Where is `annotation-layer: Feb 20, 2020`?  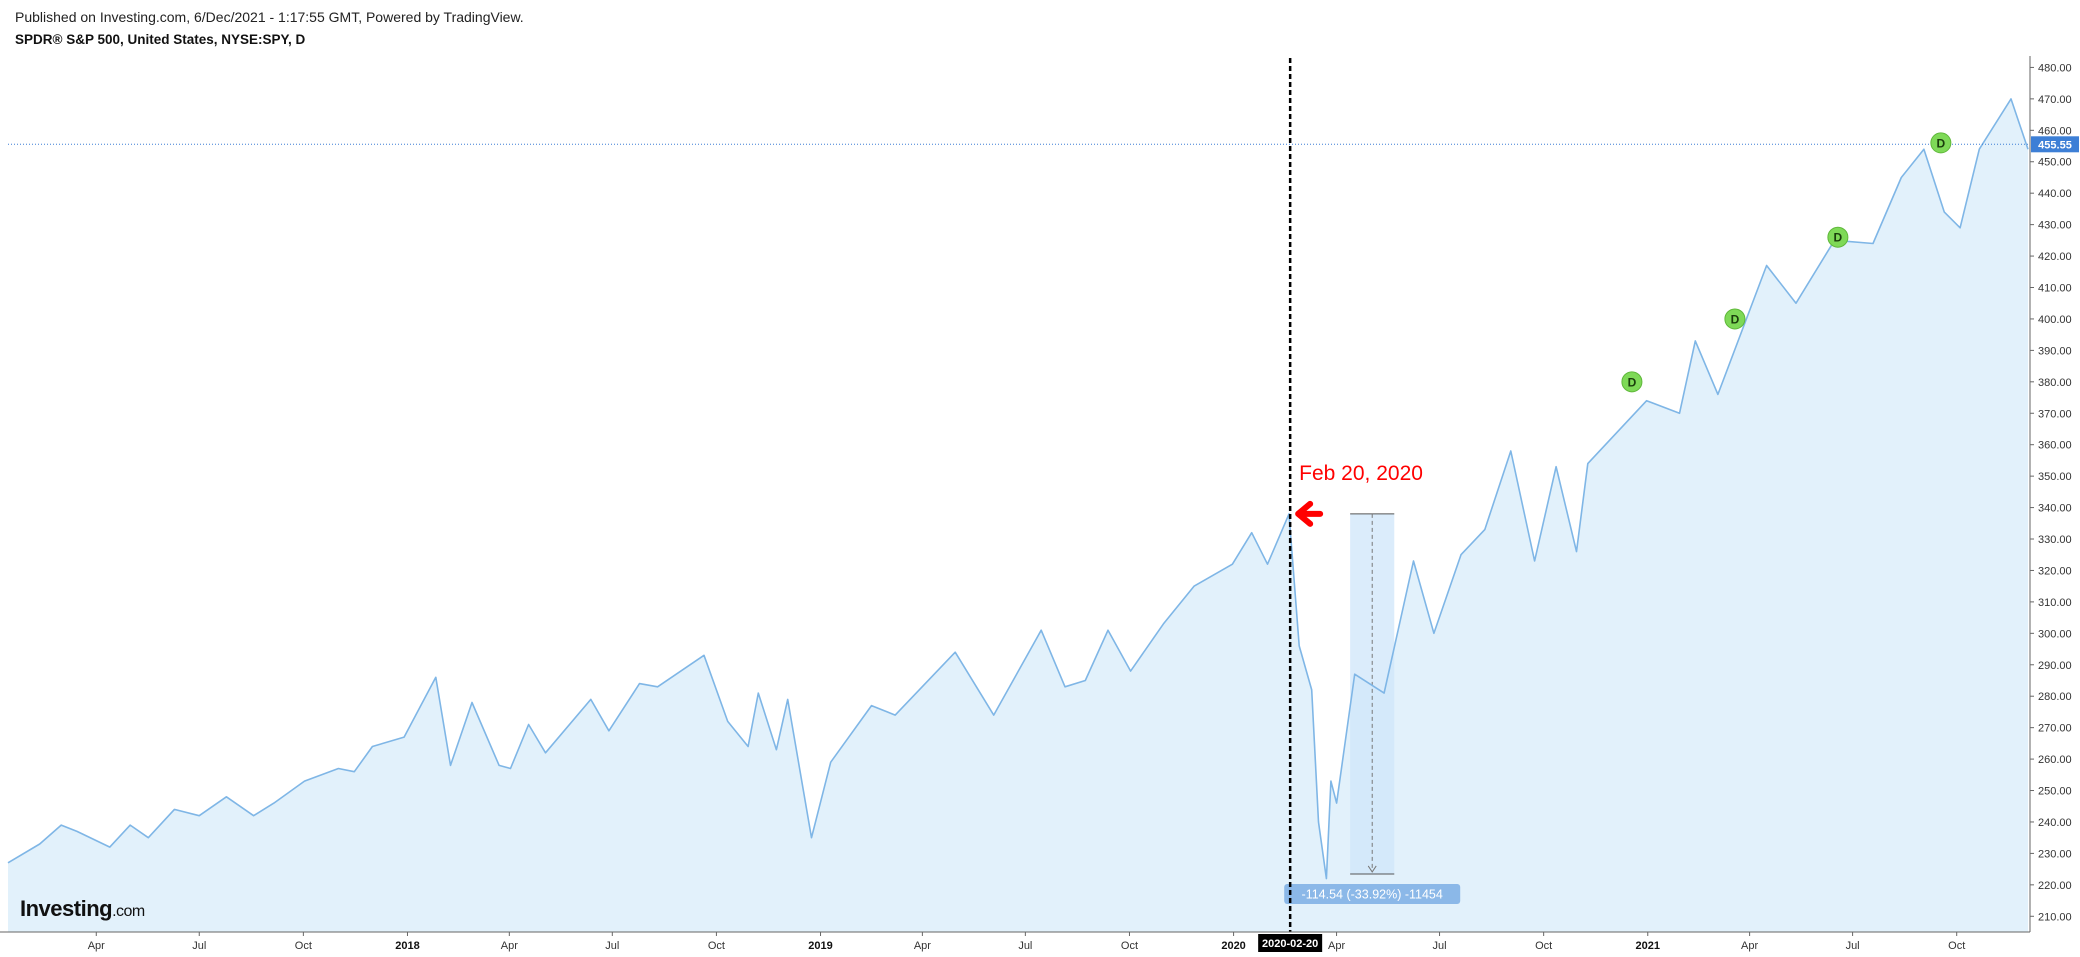 annotation-layer: Feb 20, 2020 is located at coordinates (1359, 494).